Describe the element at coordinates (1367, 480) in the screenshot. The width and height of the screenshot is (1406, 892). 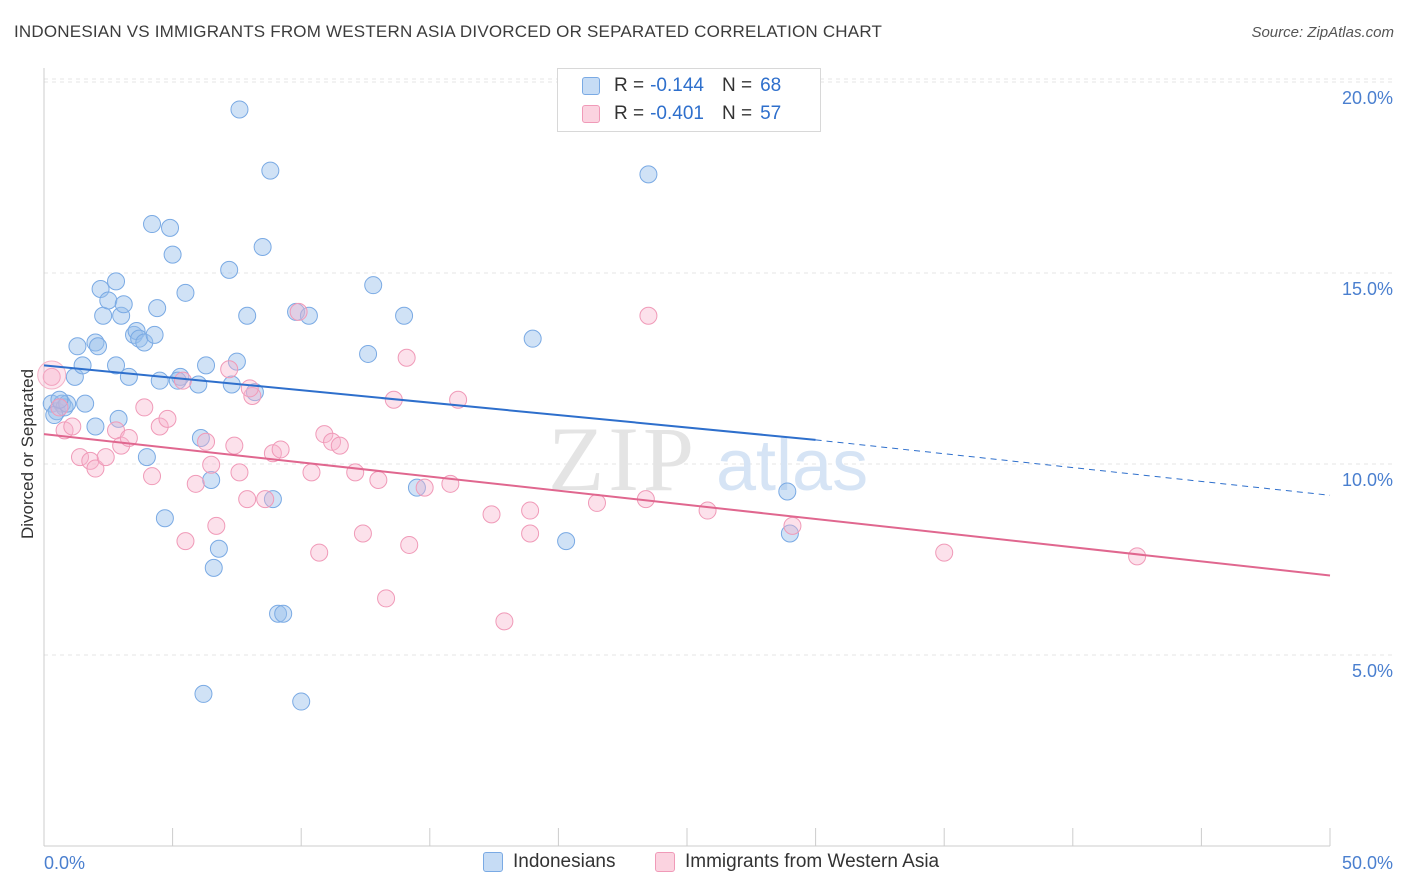
I see `y-tick-label: 10.0%` at that location.